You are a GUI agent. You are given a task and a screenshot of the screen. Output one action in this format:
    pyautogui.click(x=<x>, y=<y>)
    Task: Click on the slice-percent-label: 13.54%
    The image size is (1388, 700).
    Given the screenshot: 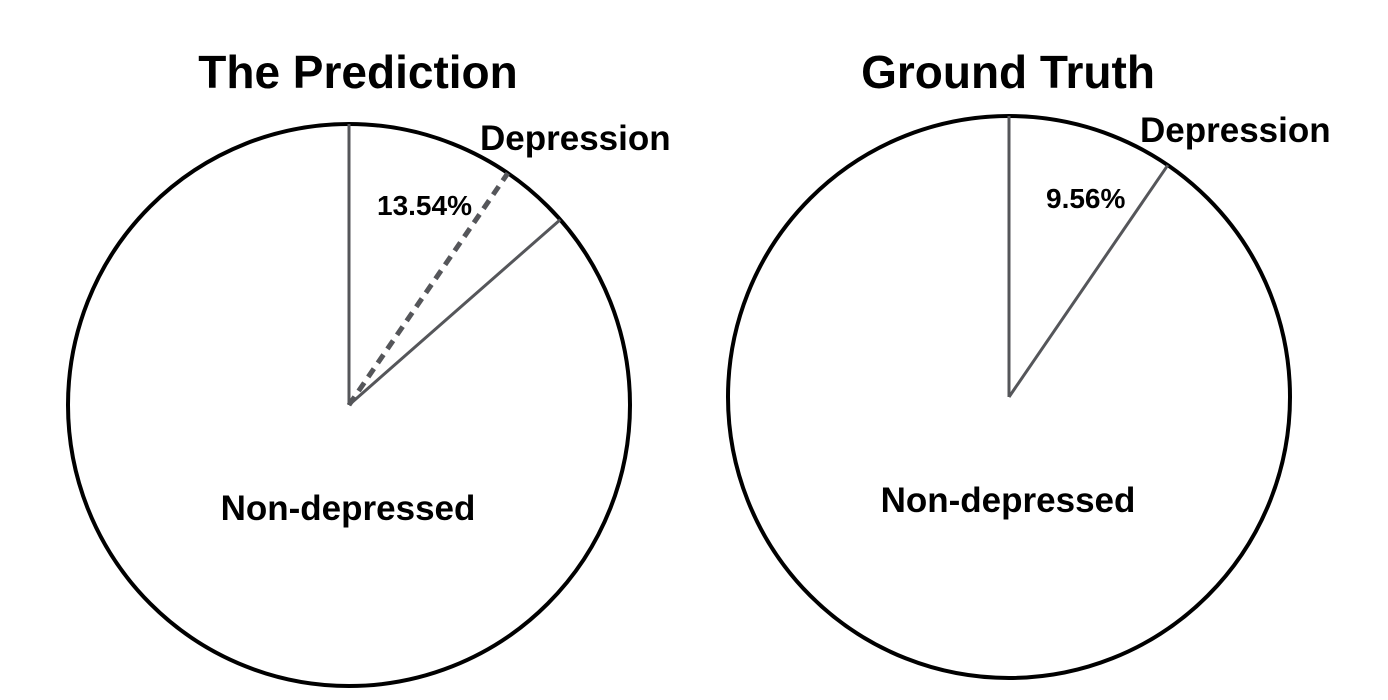 What is the action you would take?
    pyautogui.click(x=424, y=205)
    